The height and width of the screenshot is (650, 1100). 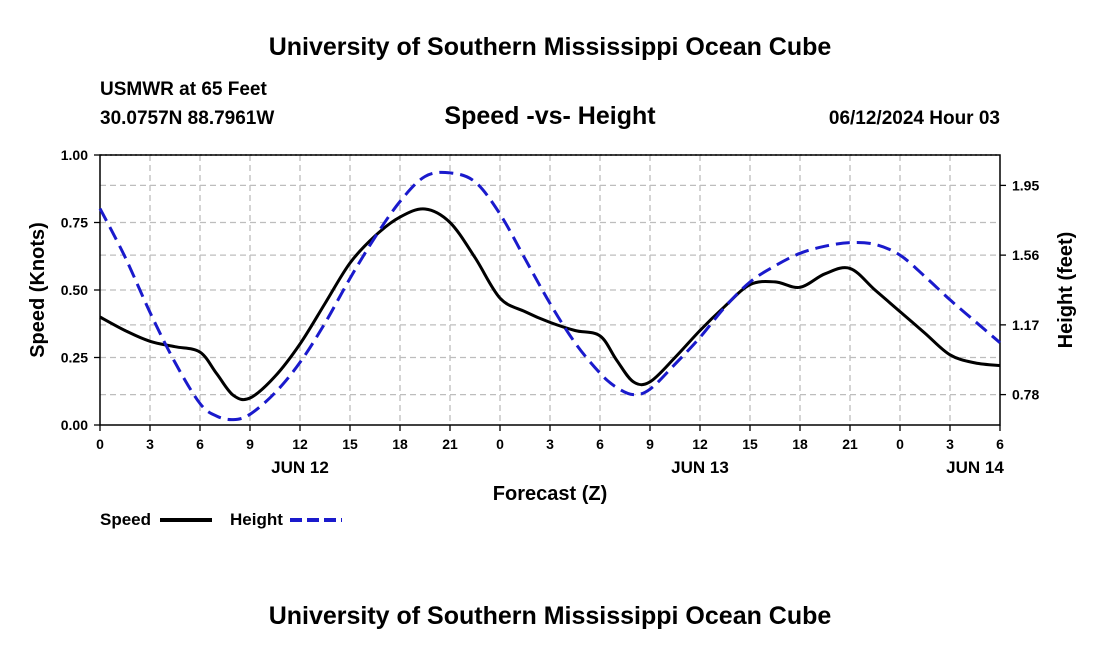 What do you see at coordinates (125, 519) in the screenshot?
I see `legend-label-speed: Speed` at bounding box center [125, 519].